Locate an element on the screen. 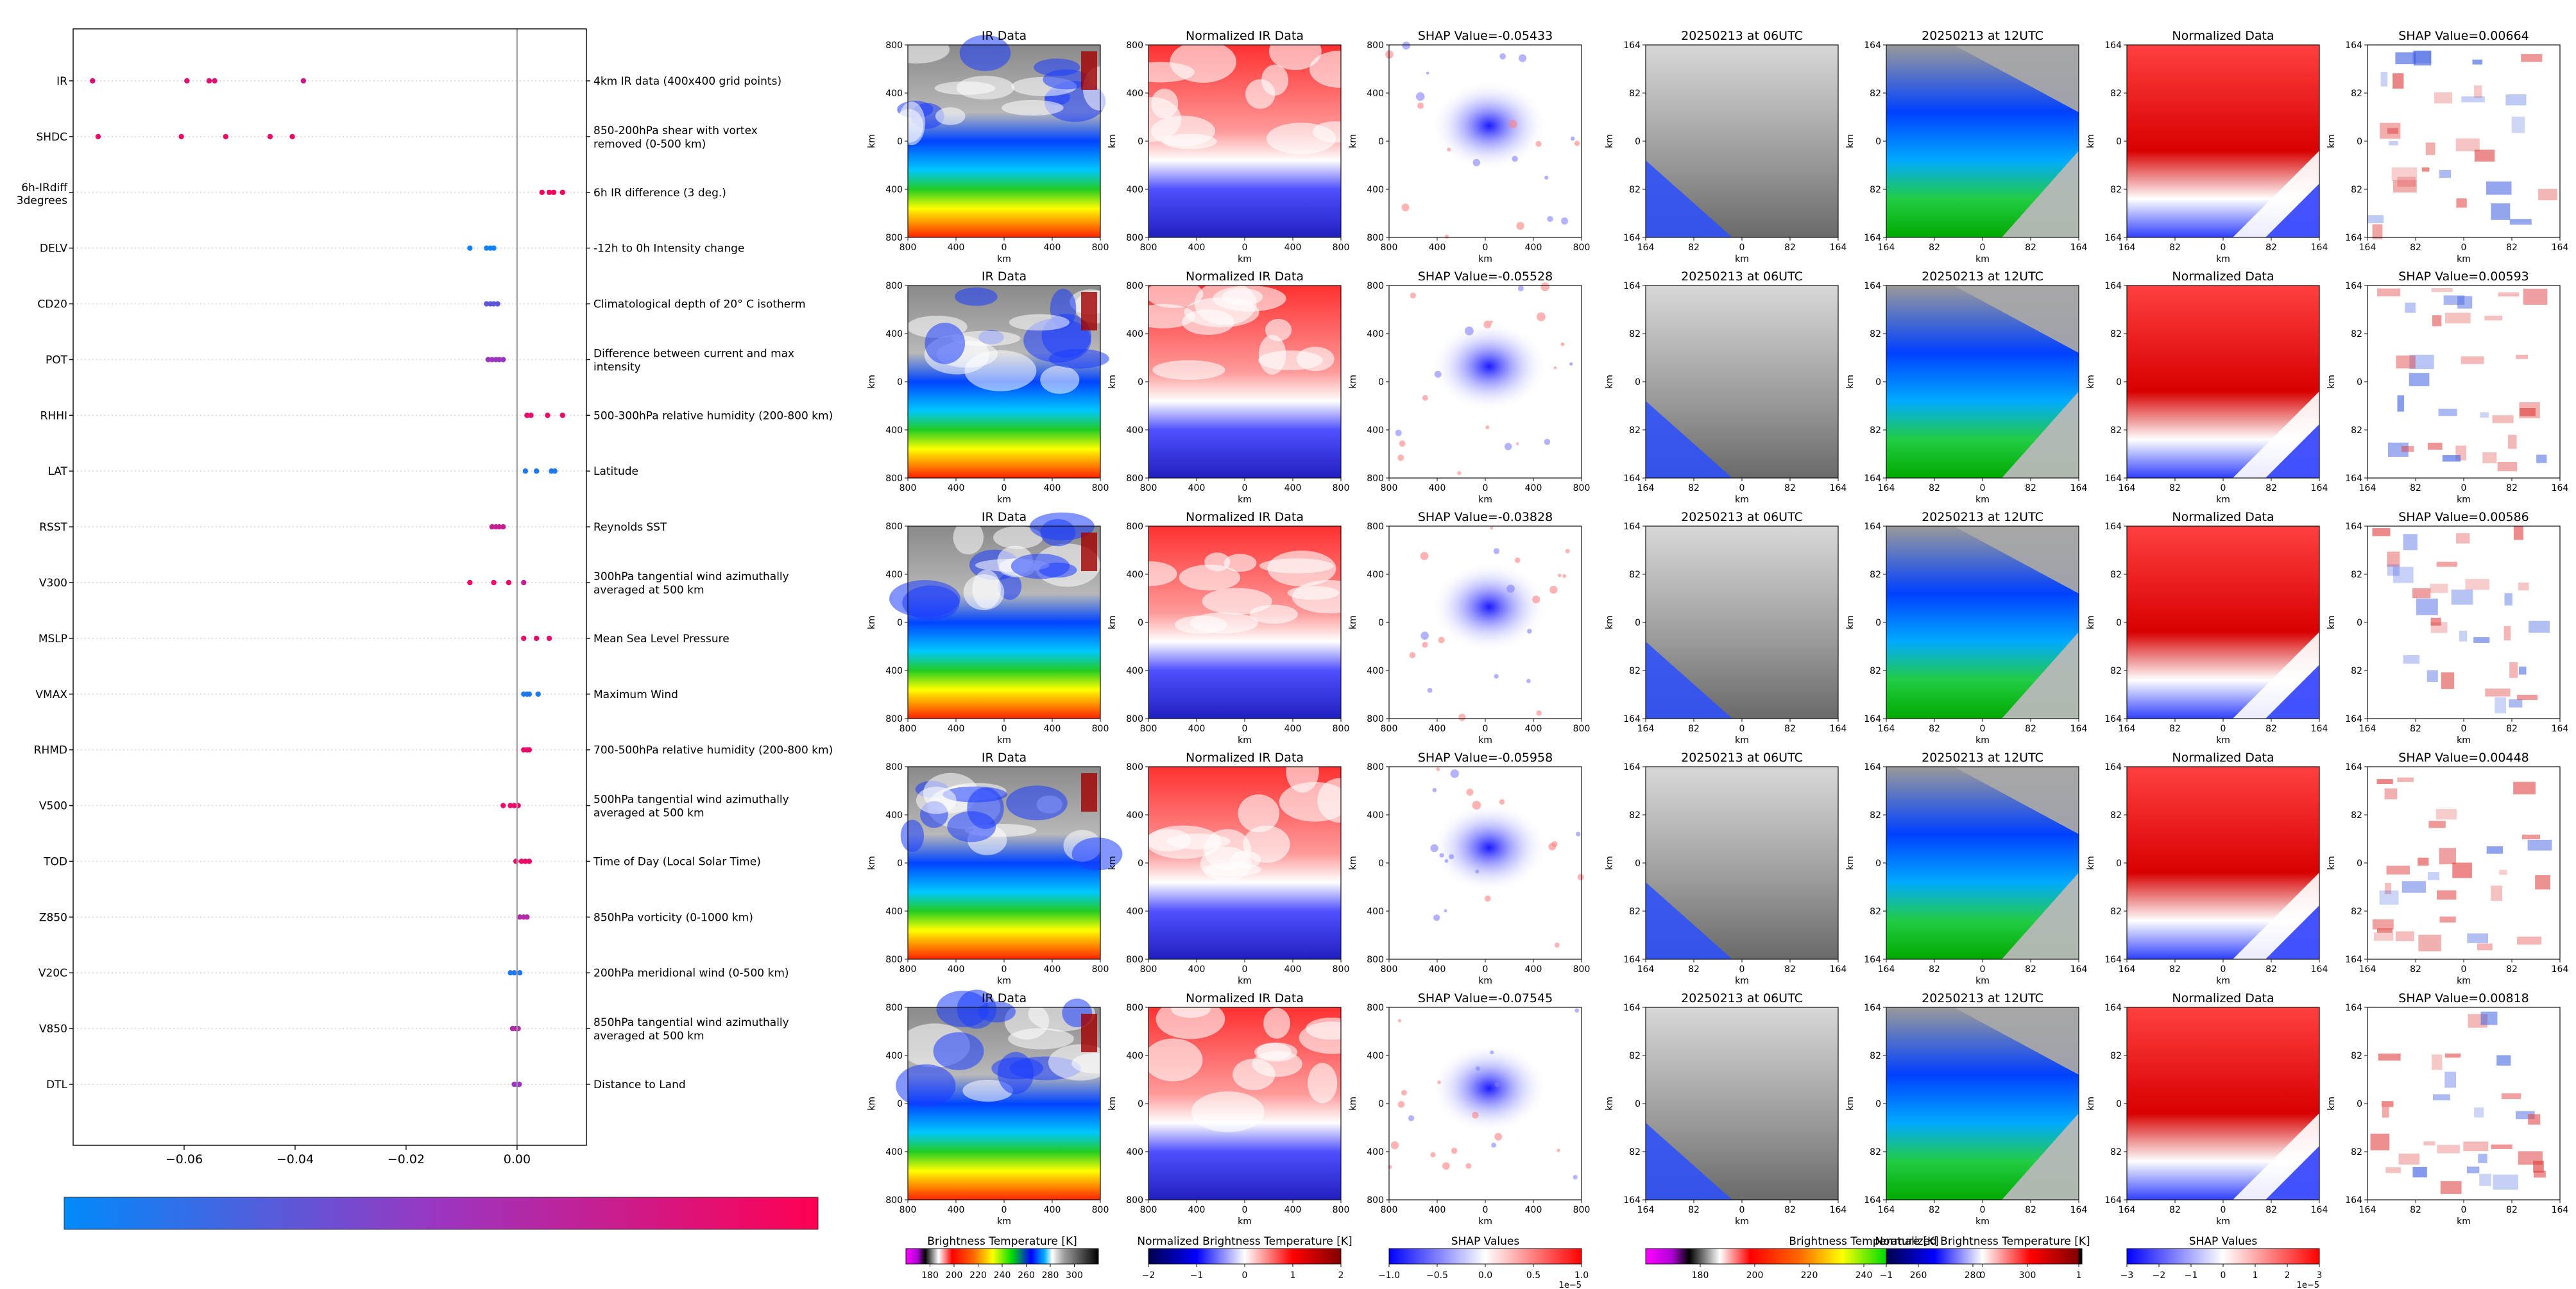  image-panel is located at coordinates (995, 615).